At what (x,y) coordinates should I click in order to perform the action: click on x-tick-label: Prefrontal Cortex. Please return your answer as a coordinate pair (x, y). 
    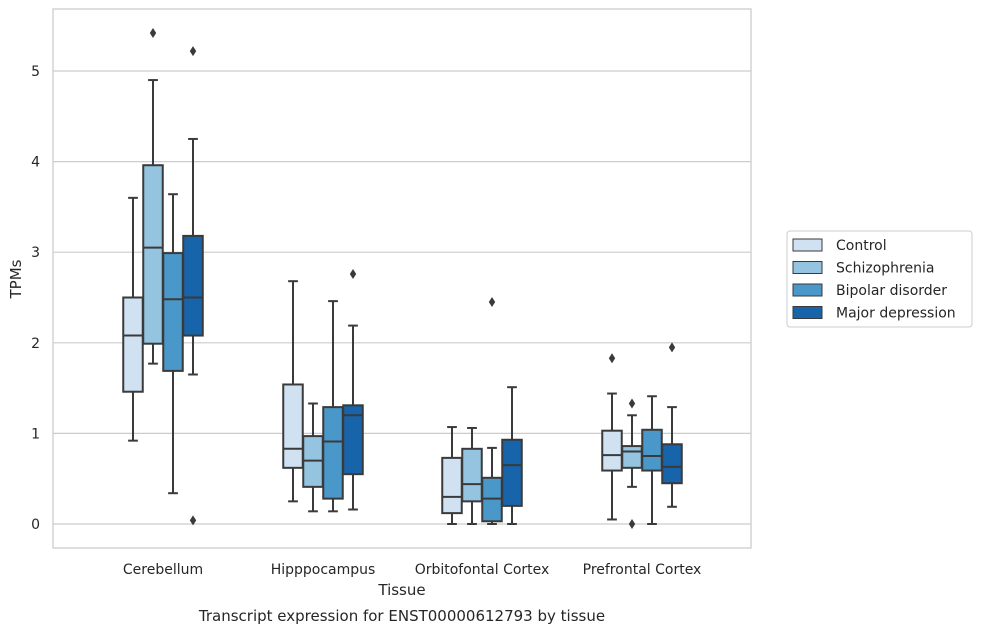
    Looking at the image, I should click on (642, 570).